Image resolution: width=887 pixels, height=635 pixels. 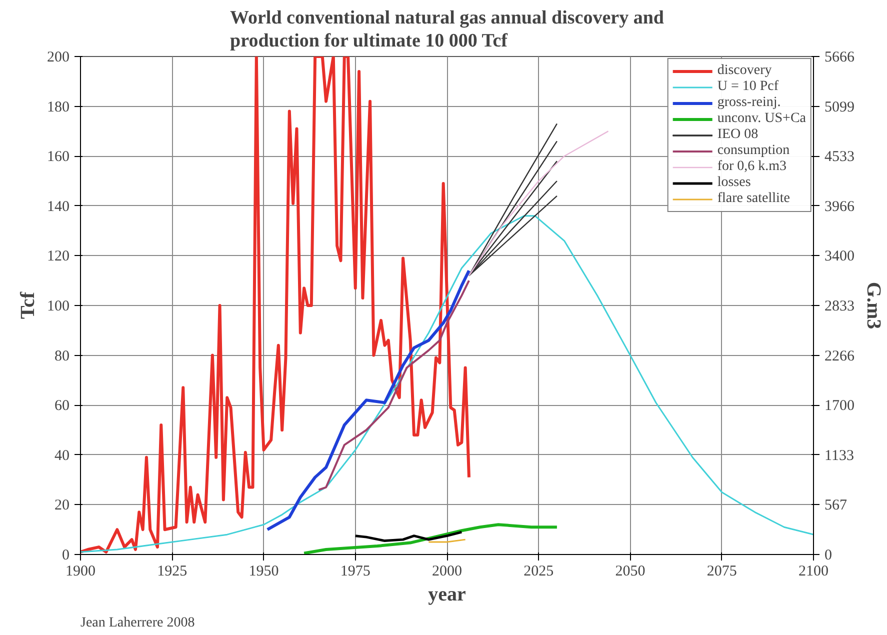 What do you see at coordinates (752, 167) in the screenshot?
I see `legend-label: for 0,6 k.m3` at bounding box center [752, 167].